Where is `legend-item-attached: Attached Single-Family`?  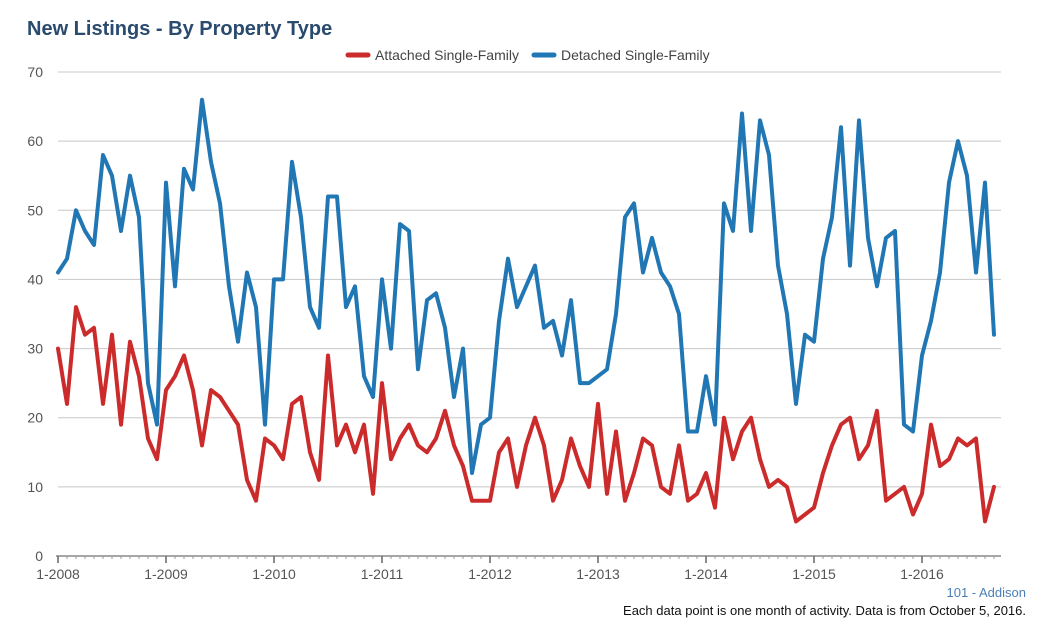 legend-item-attached: Attached Single-Family is located at coordinates (432, 55).